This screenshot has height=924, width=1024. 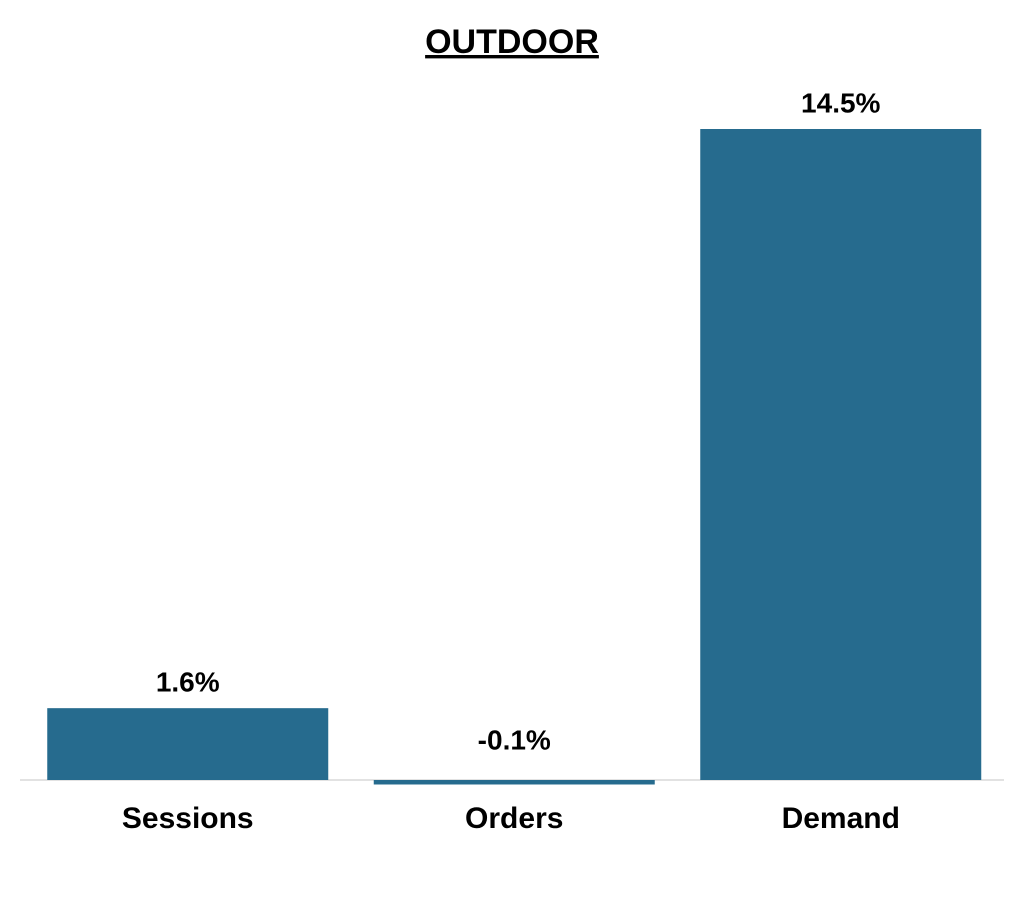 What do you see at coordinates (512, 42) in the screenshot?
I see `chart-title: OUTDOOR` at bounding box center [512, 42].